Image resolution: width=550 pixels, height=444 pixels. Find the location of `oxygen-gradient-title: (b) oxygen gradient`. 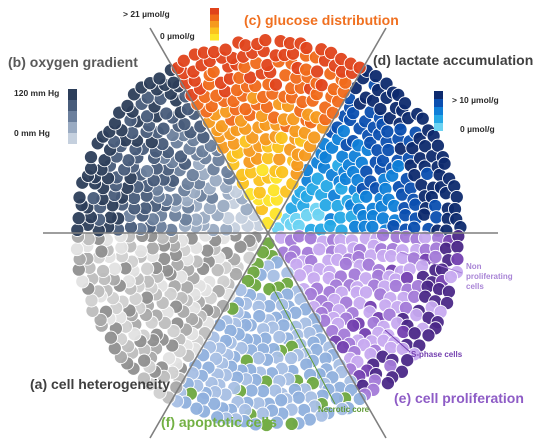

oxygen-gradient-title: (b) oxygen gradient is located at coordinates (73, 62).